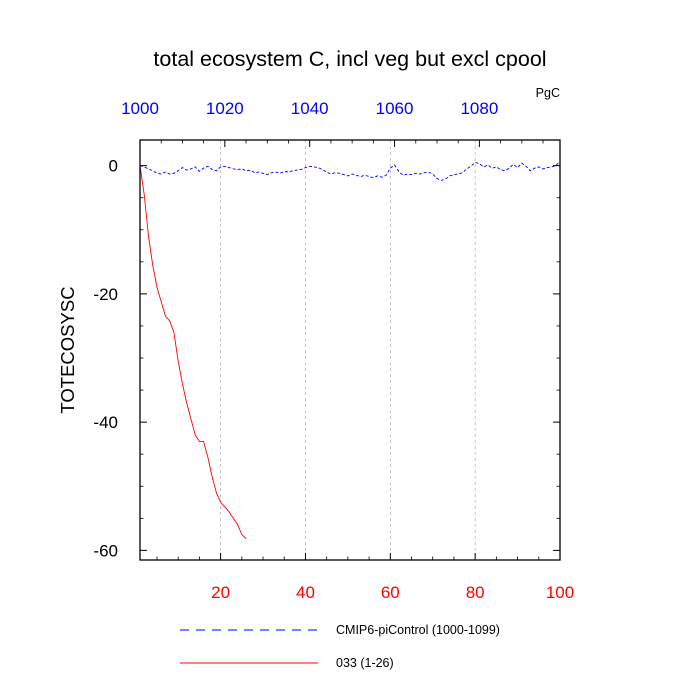  Describe the element at coordinates (365, 663) in the screenshot. I see `legend-label-2: 033 (1-26)` at that location.